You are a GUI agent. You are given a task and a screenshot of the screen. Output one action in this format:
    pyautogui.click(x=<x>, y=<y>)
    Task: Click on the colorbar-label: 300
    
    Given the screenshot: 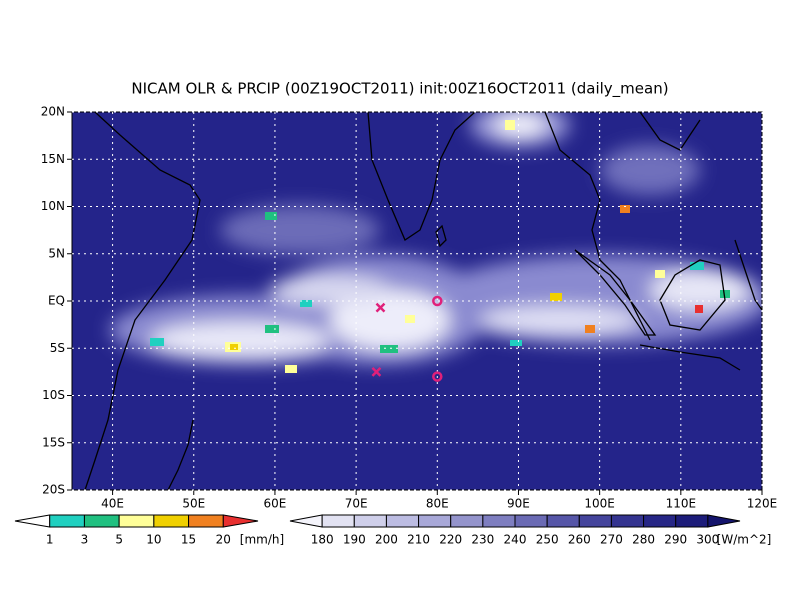 What is the action you would take?
    pyautogui.click(x=707, y=540)
    